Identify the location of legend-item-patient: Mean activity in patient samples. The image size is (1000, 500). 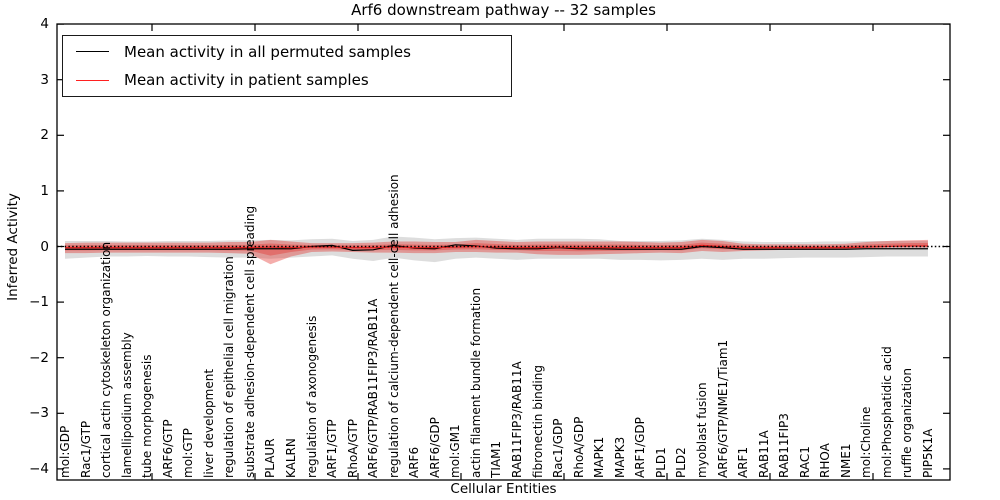
(287, 80).